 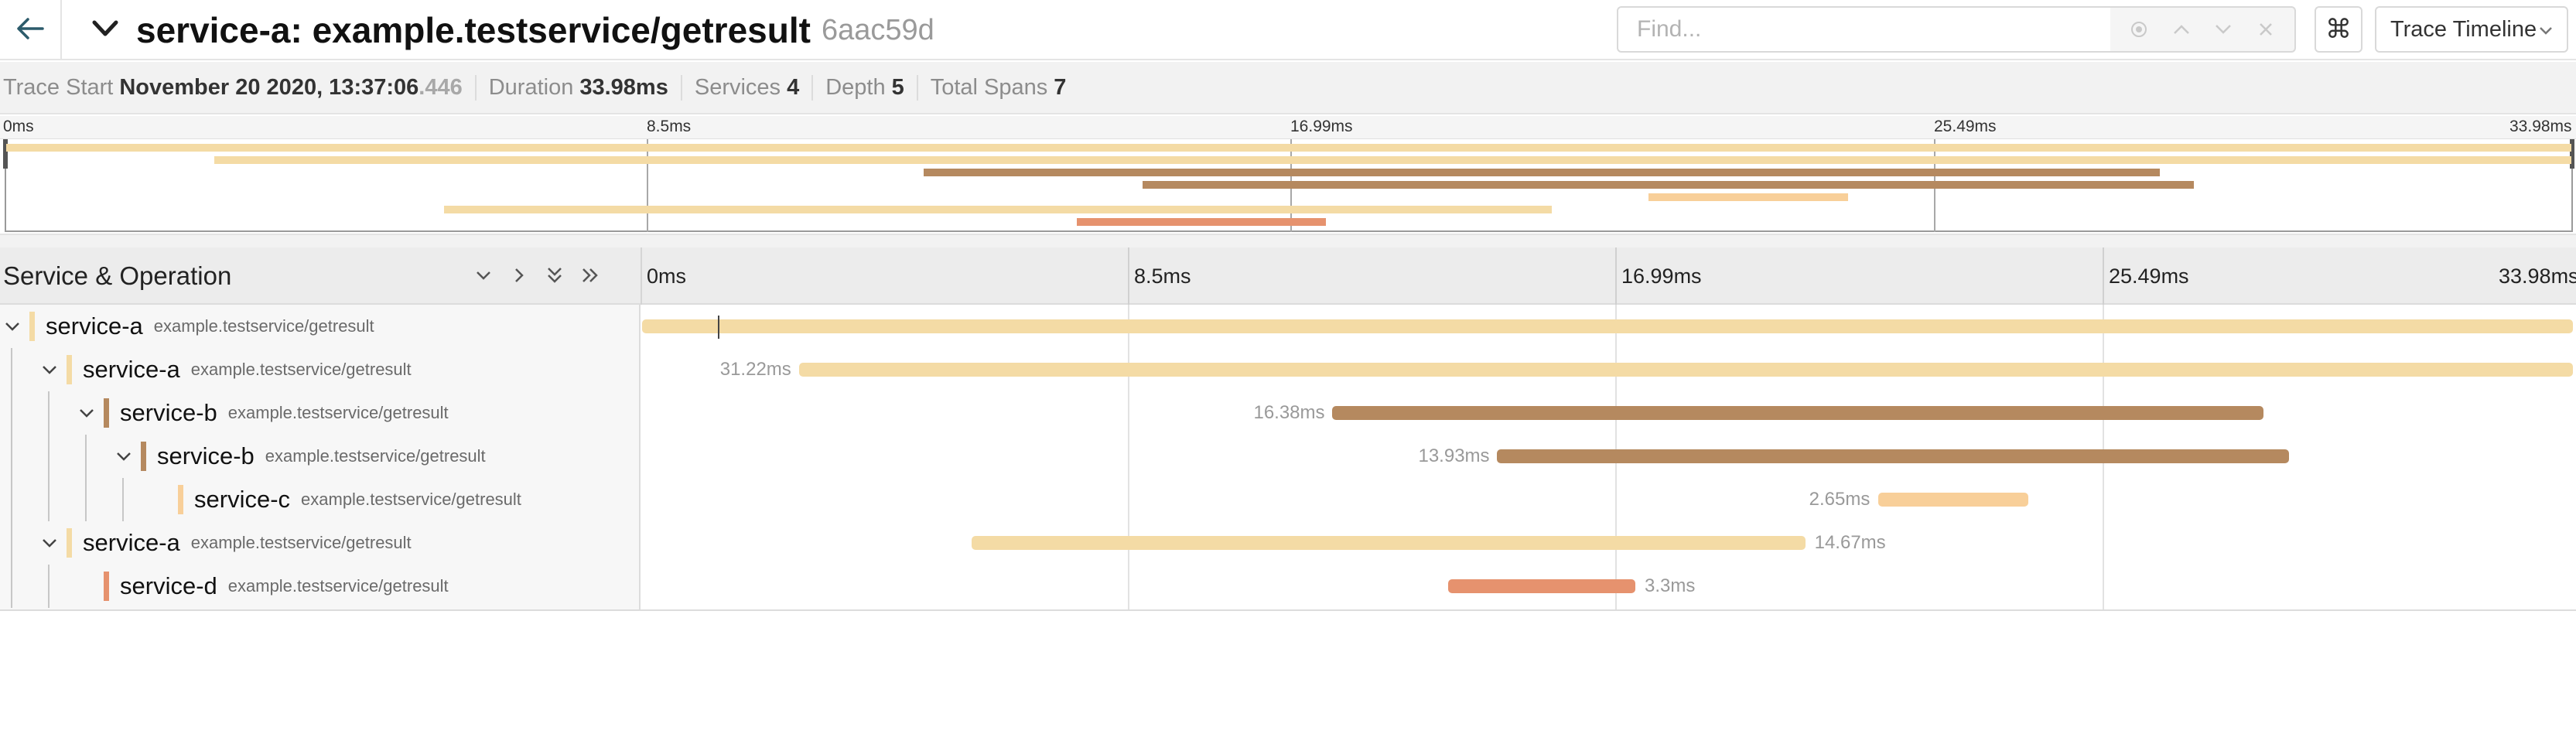 I want to click on span-name-2: service-b example.testservice/getresult, so click(x=276, y=413).